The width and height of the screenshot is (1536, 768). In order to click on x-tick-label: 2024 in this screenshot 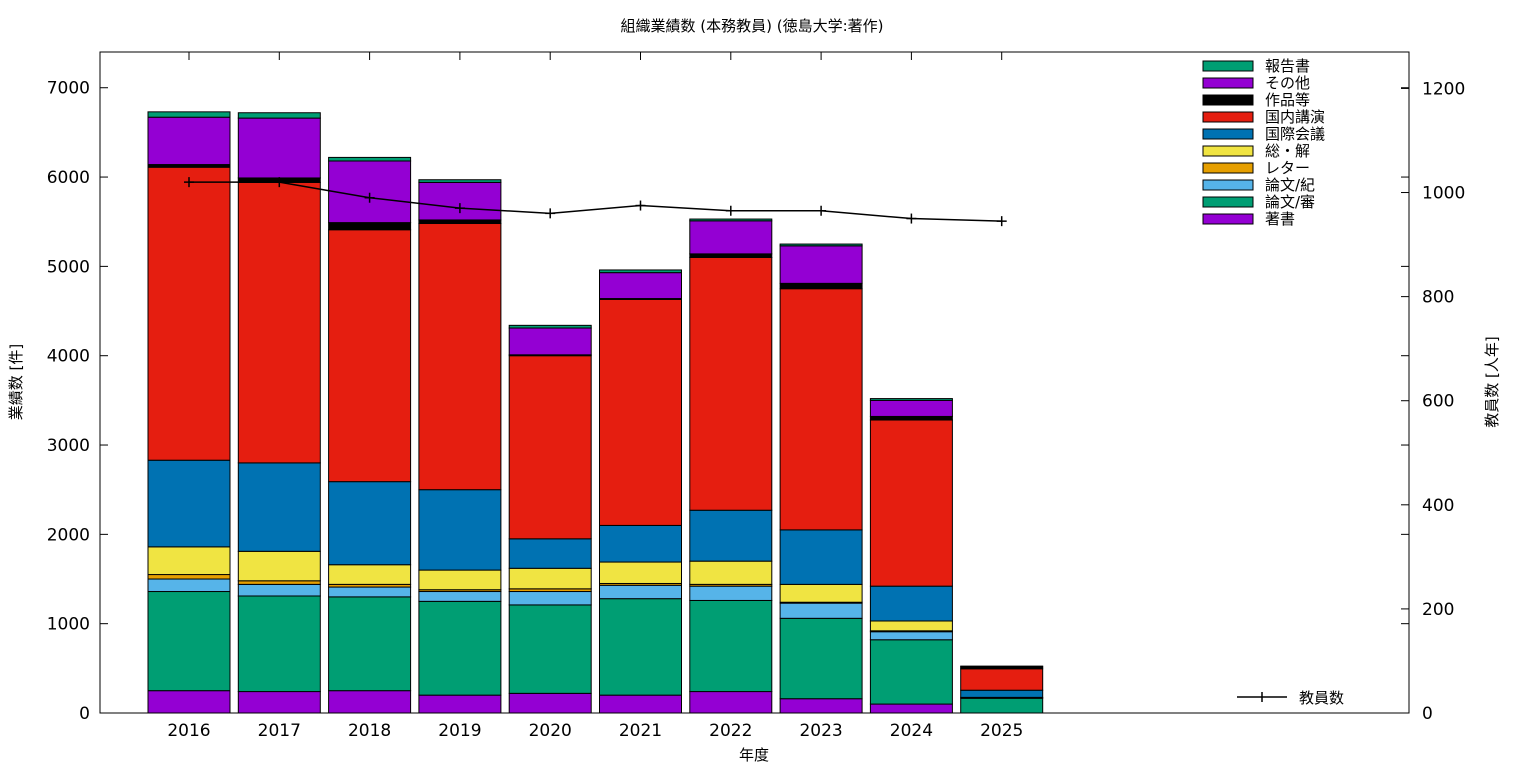, I will do `click(911, 731)`.